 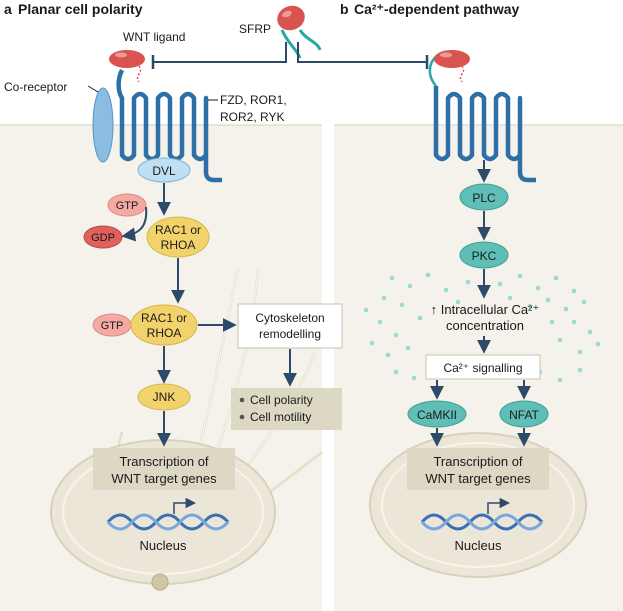 I want to click on gtp-top-label: GTP, so click(x=127, y=206).